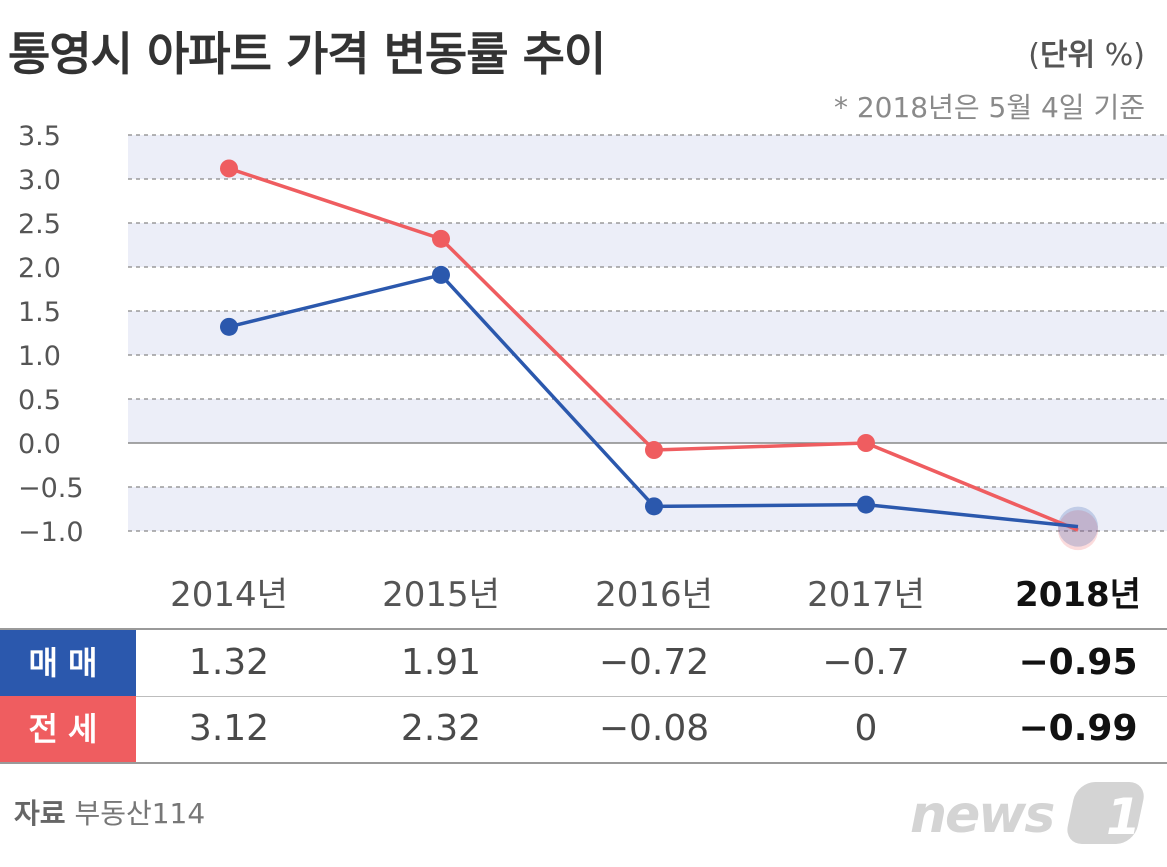 Image resolution: width=1167 pixels, height=867 pixels. Describe the element at coordinates (39, 224) in the screenshot. I see `y-tick-label: 2.5` at that location.